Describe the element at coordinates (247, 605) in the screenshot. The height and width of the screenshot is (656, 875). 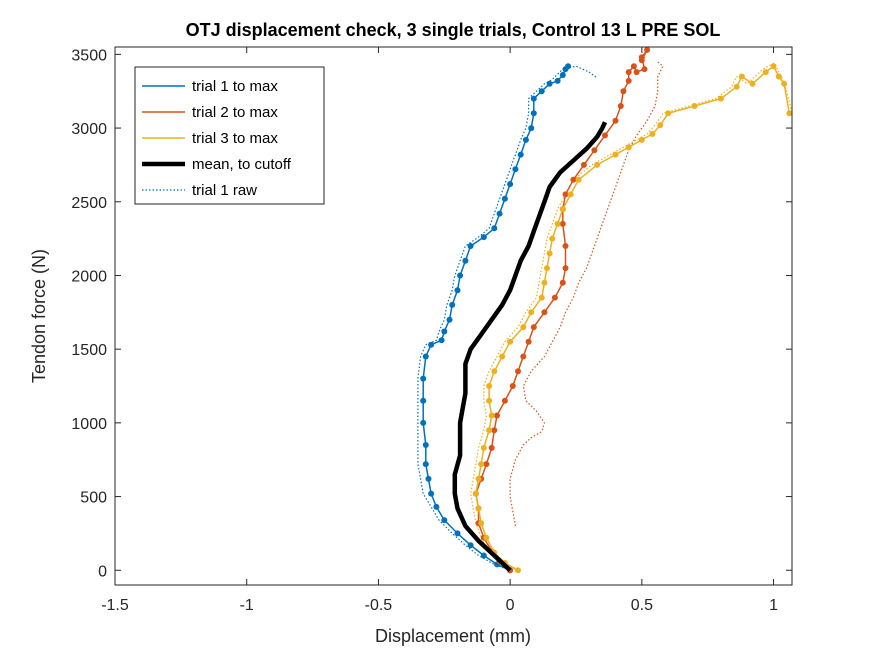
I see `x-tick-label: -1` at that location.